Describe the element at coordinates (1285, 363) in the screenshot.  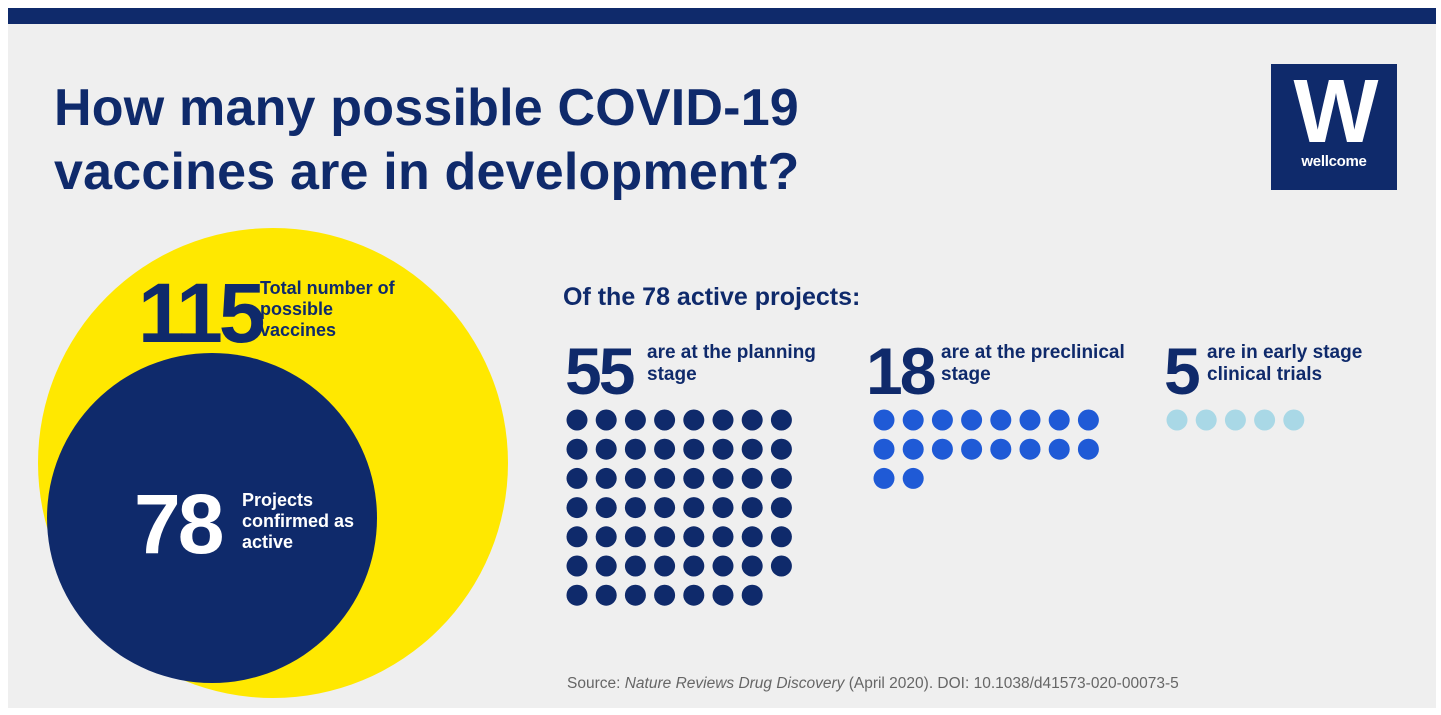
I see `clinical-label: are in early stage clinical trials` at that location.